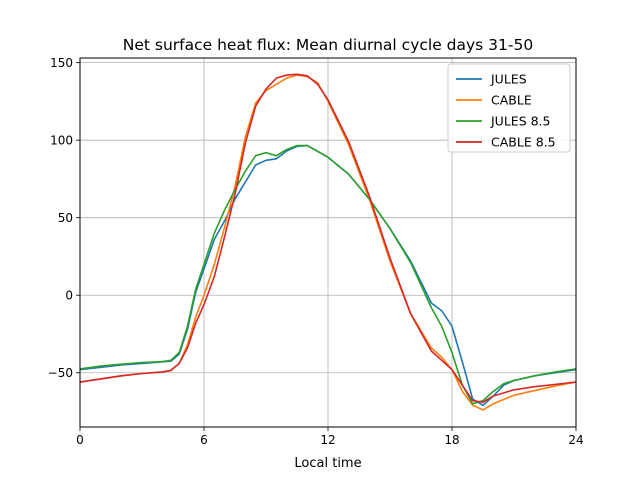 The image size is (640, 484). What do you see at coordinates (451, 440) in the screenshot?
I see `x-tick-label: 18` at bounding box center [451, 440].